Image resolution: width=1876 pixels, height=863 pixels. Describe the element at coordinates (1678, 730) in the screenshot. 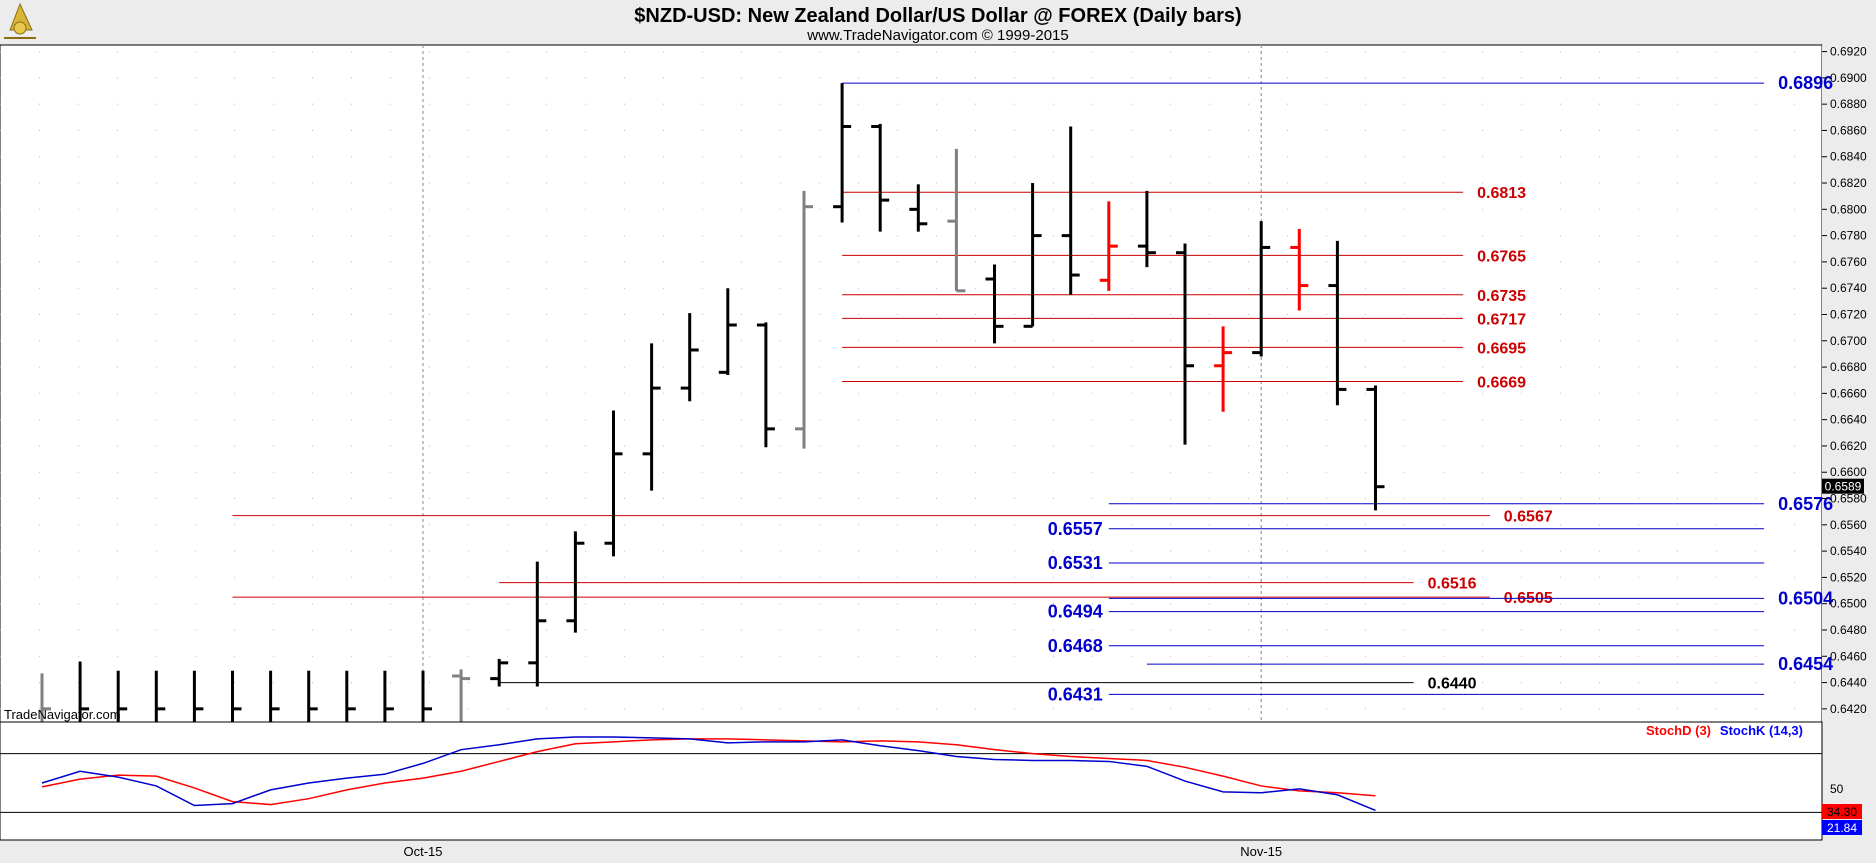

I see `stochd-legend: StochD (3)` at that location.